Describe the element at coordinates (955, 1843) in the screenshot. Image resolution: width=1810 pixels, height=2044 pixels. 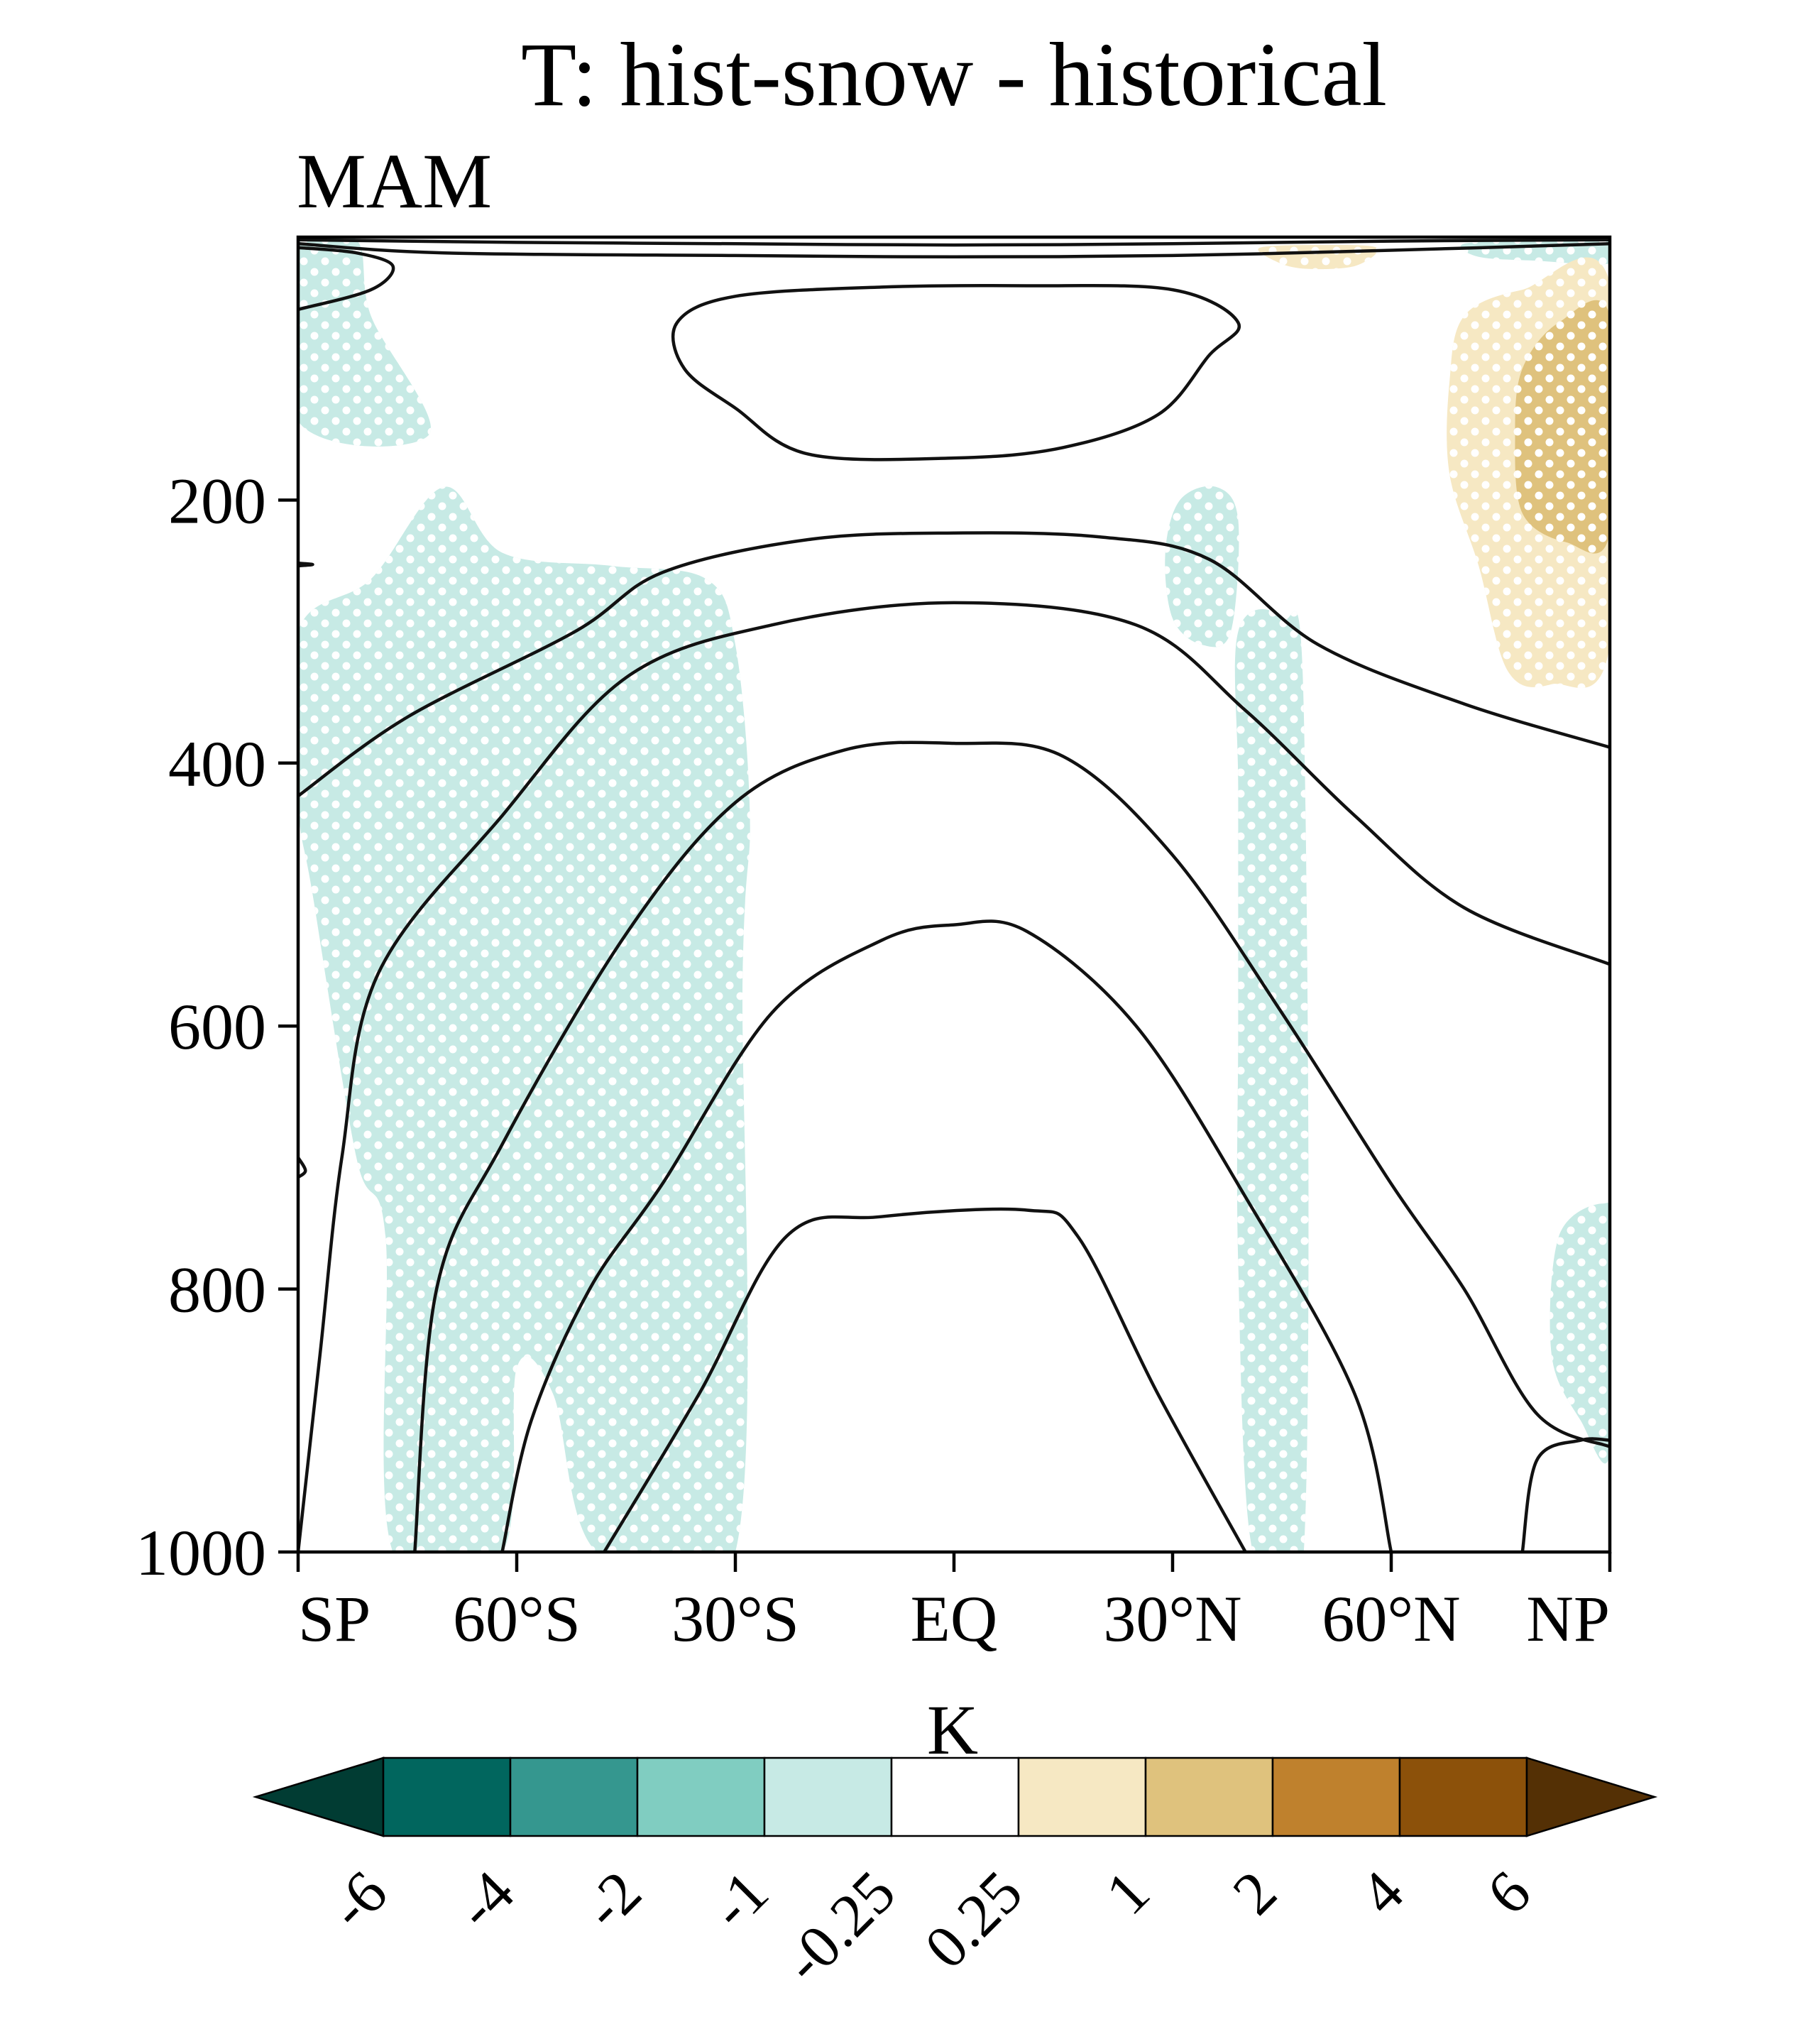
I see `colorbar: K -6 -4 -2 -1-0.25 0.25 1 2 4 6` at that location.